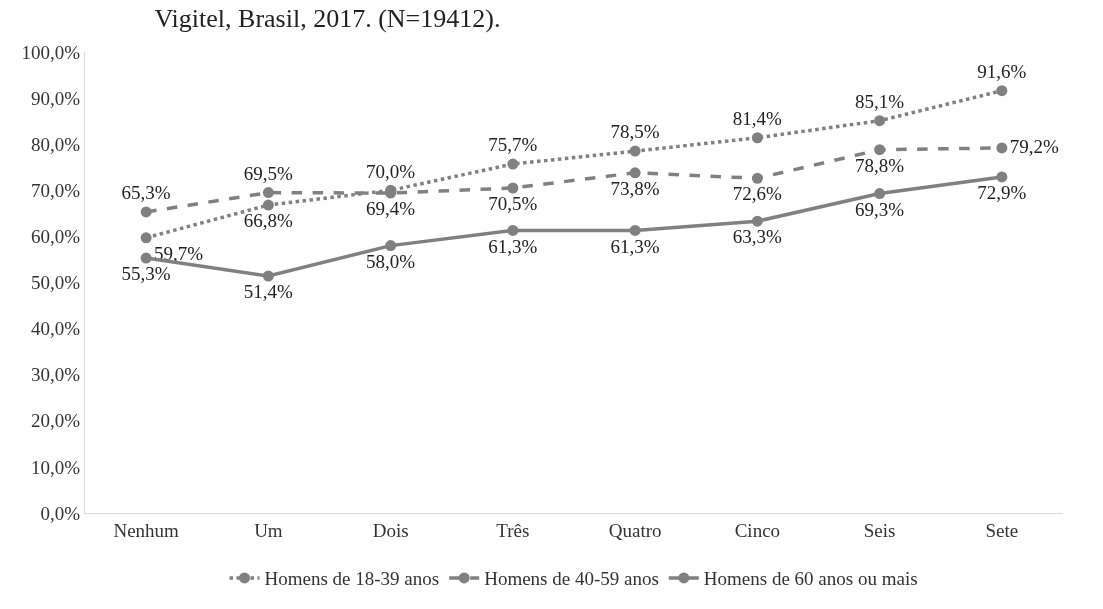  What do you see at coordinates (635, 530) in the screenshot?
I see `x-tick-label: Quatro` at bounding box center [635, 530].